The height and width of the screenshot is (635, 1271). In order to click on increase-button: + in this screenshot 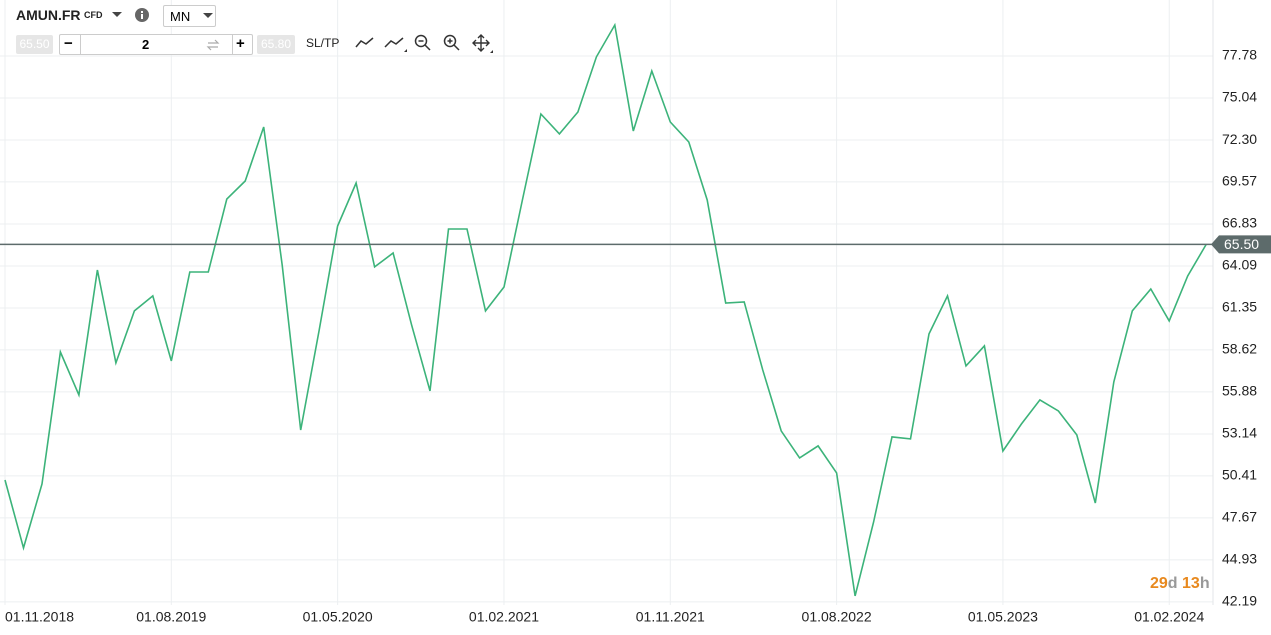, I will do `click(240, 43)`.